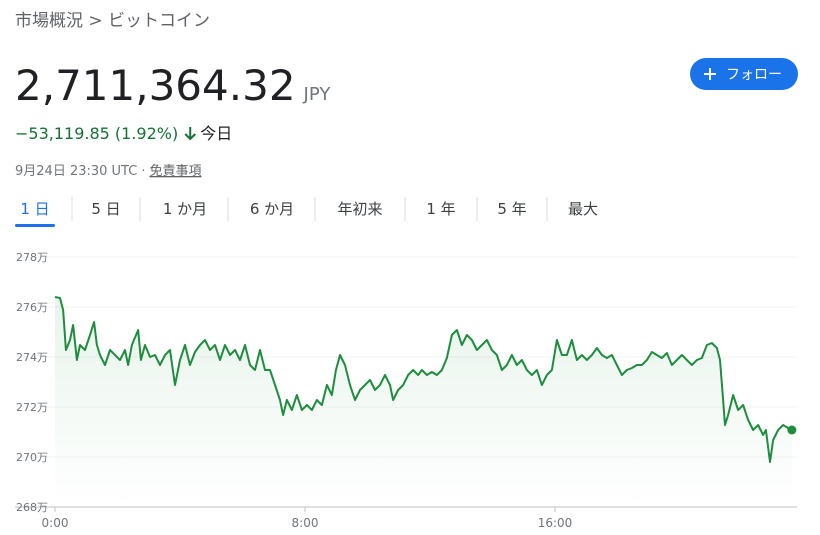  What do you see at coordinates (190, 134) in the screenshot?
I see `down-arrow-icon` at bounding box center [190, 134].